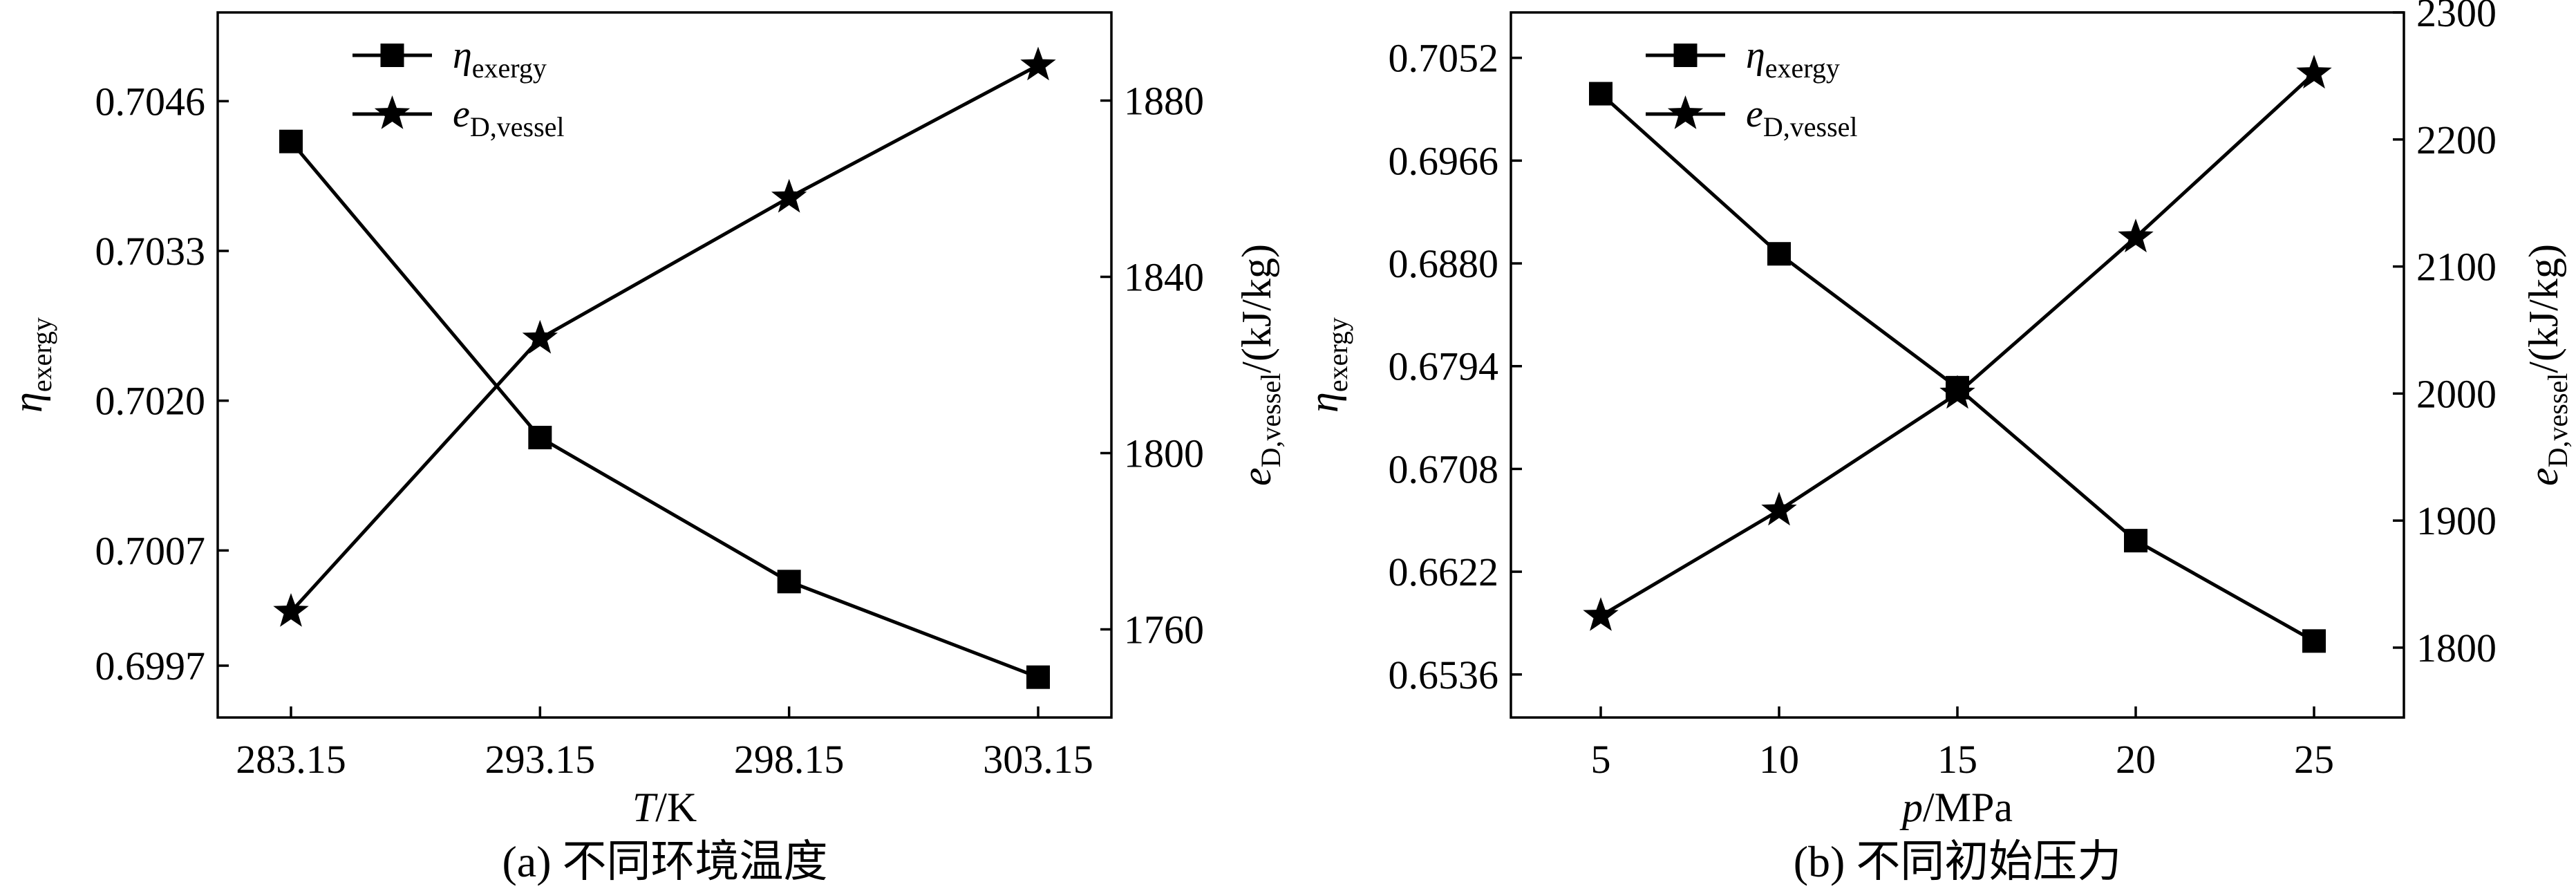  I want to click on y-left-tick-label: 0.6880, so click(1444, 263).